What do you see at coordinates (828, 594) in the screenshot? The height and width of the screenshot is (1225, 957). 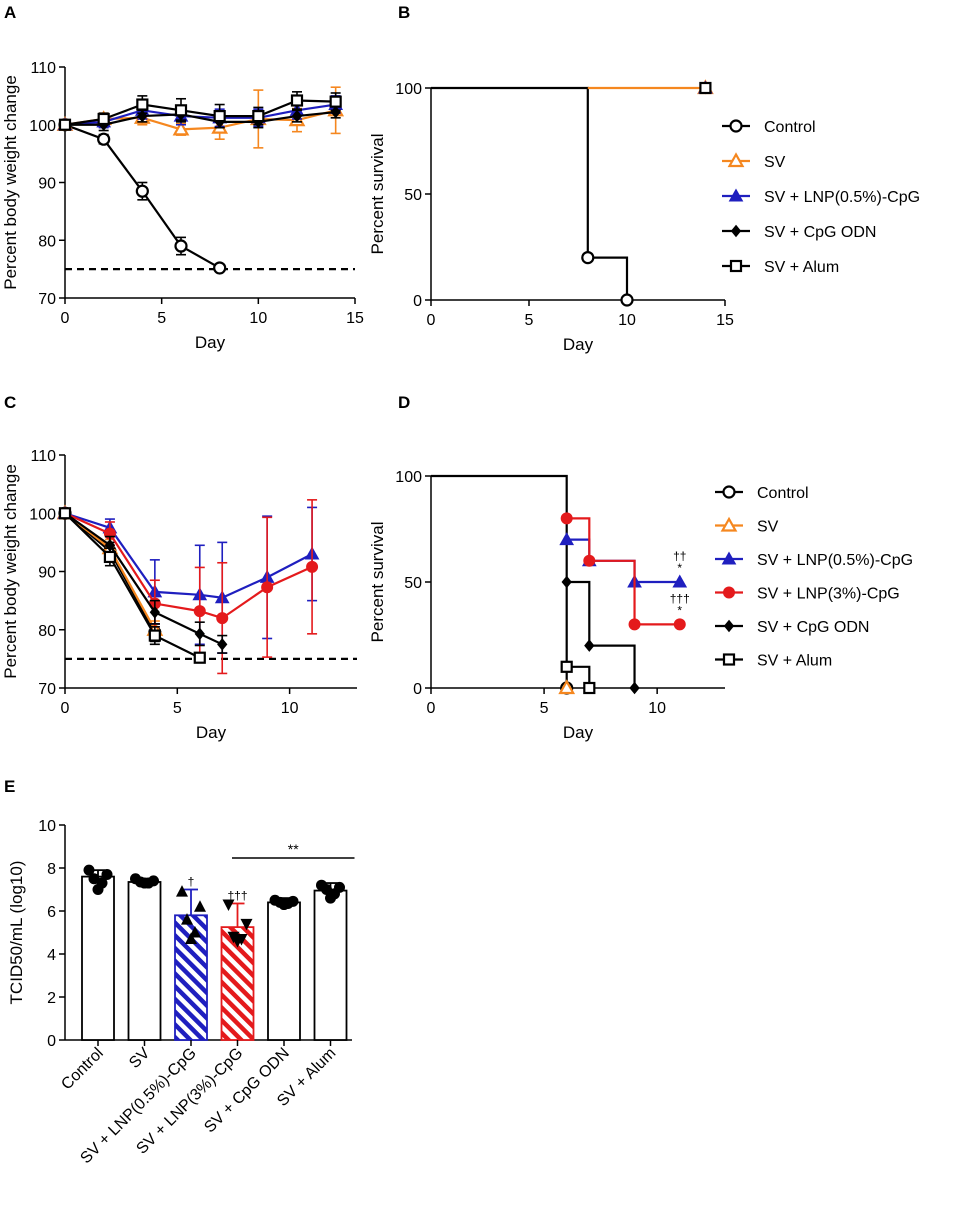 I see `panel-d-legend-sv-lnp-3-cpg-label: SV + LNP(3%)-CpG` at bounding box center [828, 594].